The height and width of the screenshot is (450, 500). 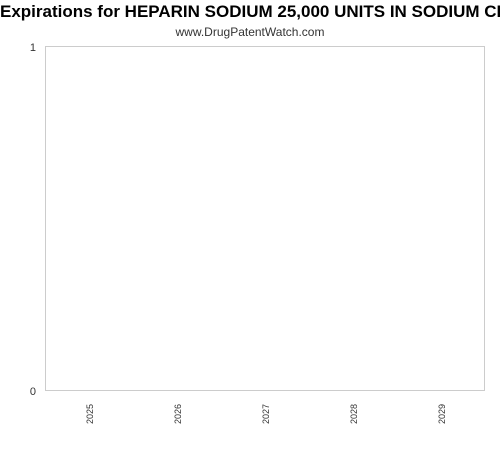 I want to click on x-tick-label: 2027, so click(x=266, y=414).